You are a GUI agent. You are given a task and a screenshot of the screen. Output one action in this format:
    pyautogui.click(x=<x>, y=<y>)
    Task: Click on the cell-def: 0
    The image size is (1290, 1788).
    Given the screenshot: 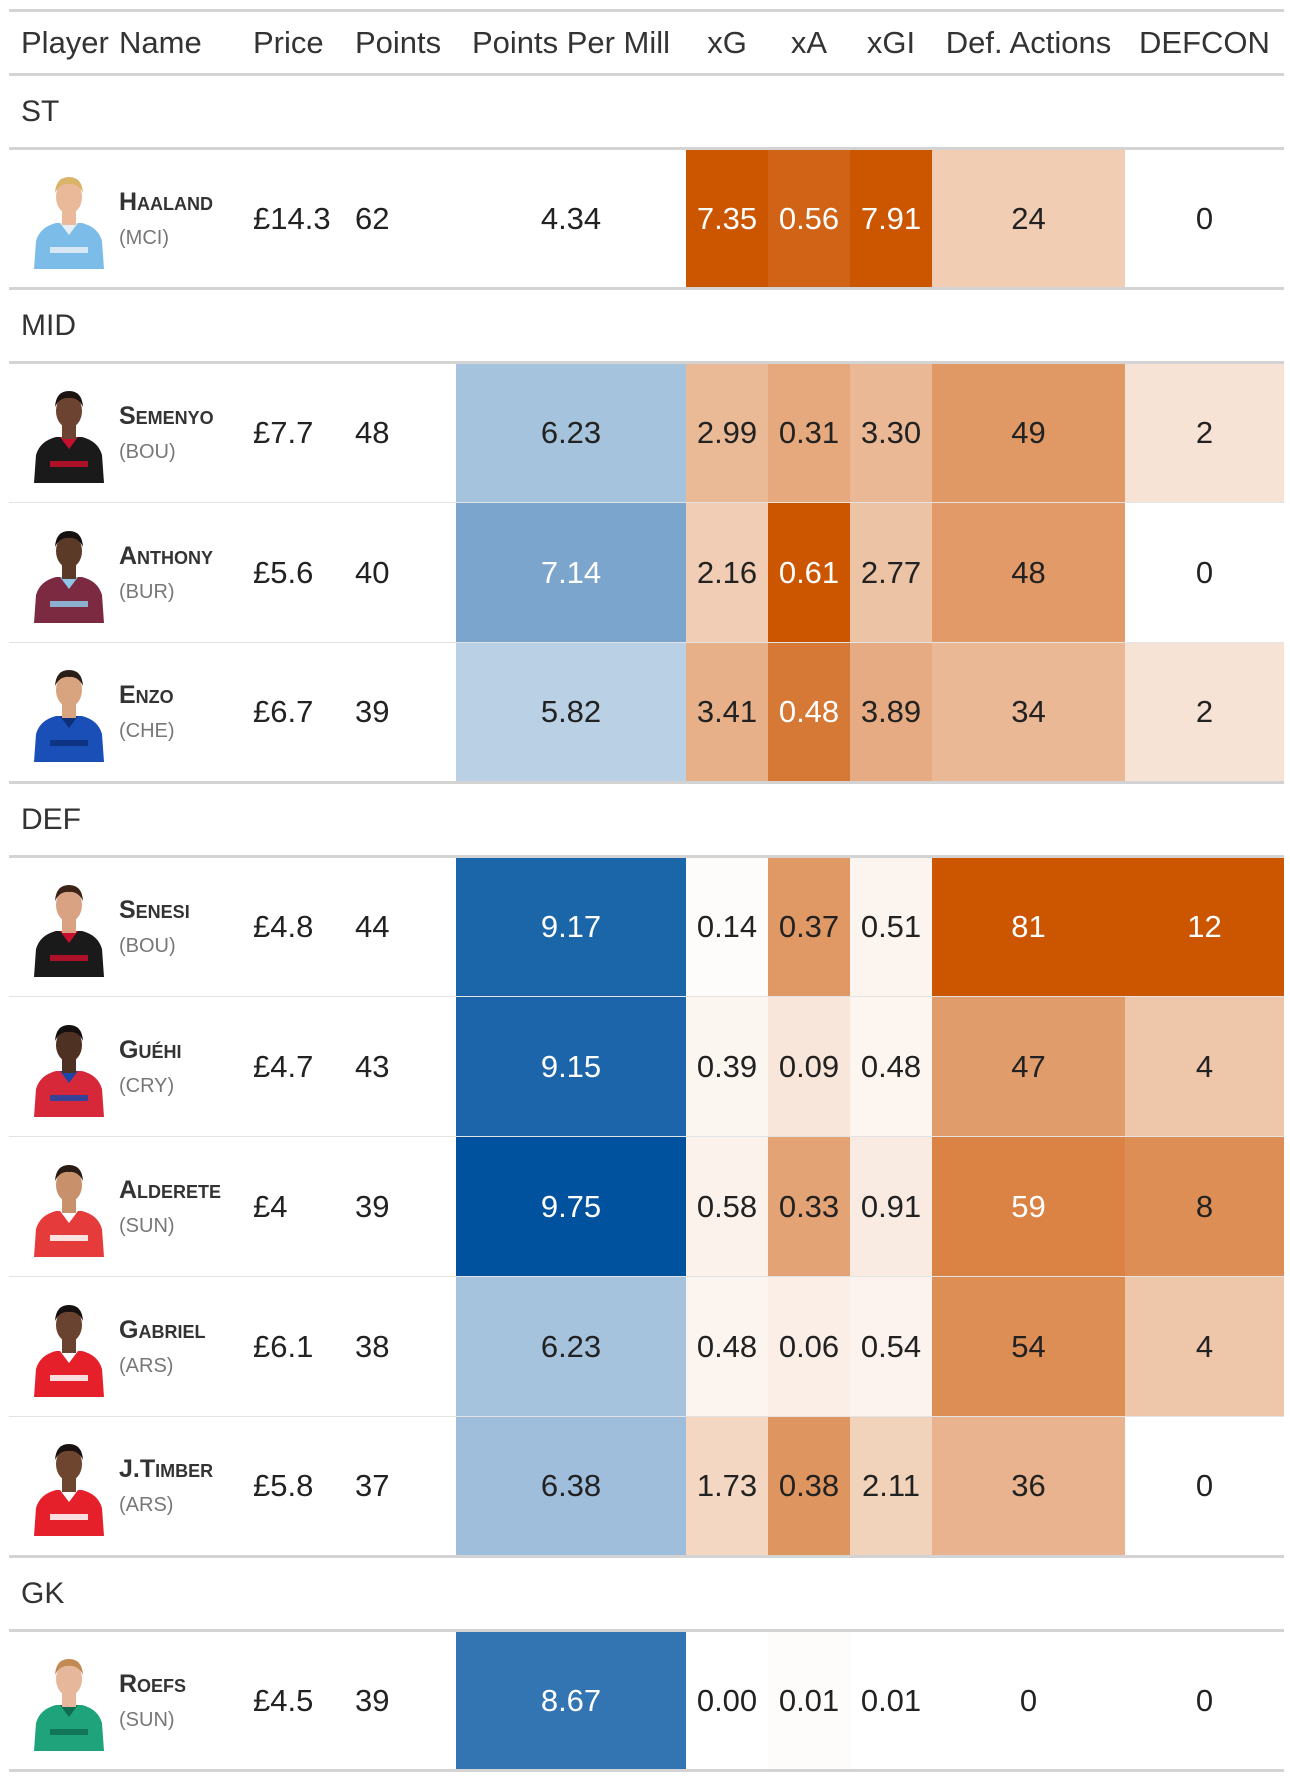 What is the action you would take?
    pyautogui.click(x=1028, y=1701)
    